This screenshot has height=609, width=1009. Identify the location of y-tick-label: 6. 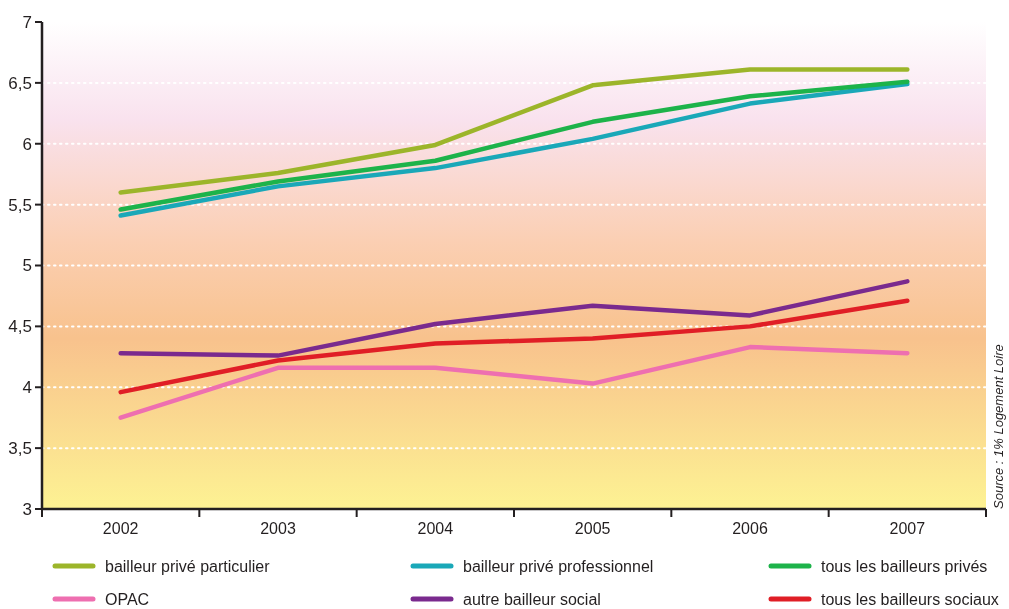
(27, 144).